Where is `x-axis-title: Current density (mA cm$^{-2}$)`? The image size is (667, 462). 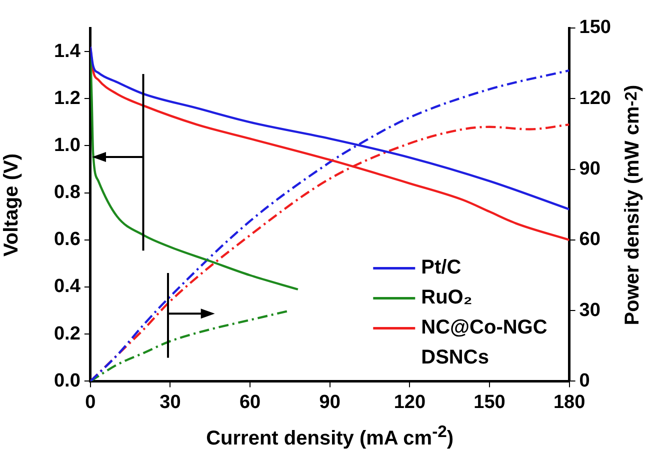
x-axis-title: Current density (mA cm$^{-2}$) is located at coordinates (330, 436).